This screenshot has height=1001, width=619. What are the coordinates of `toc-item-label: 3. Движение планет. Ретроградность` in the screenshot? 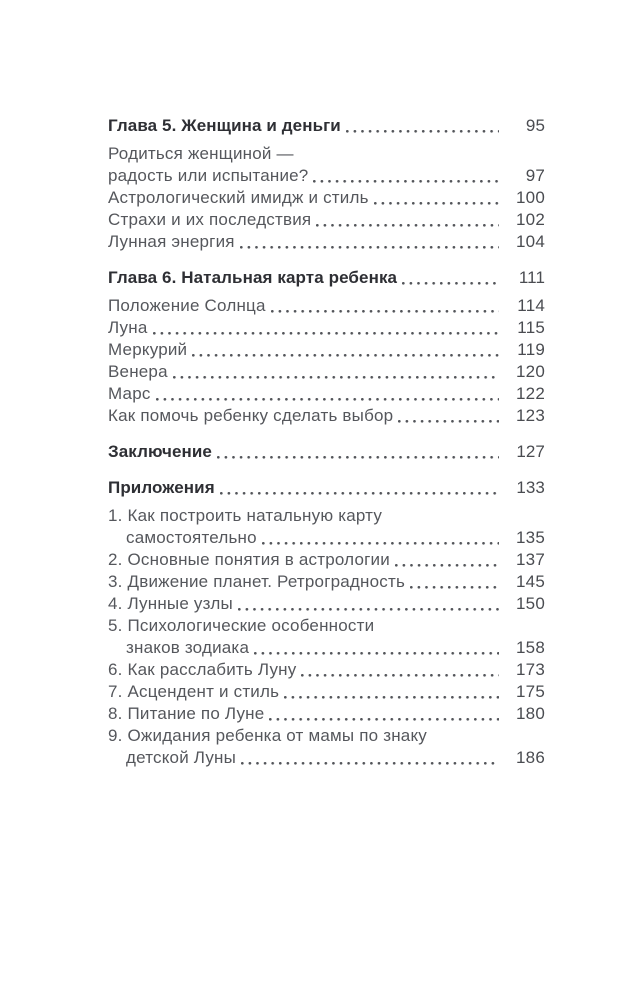 It's located at (257, 581).